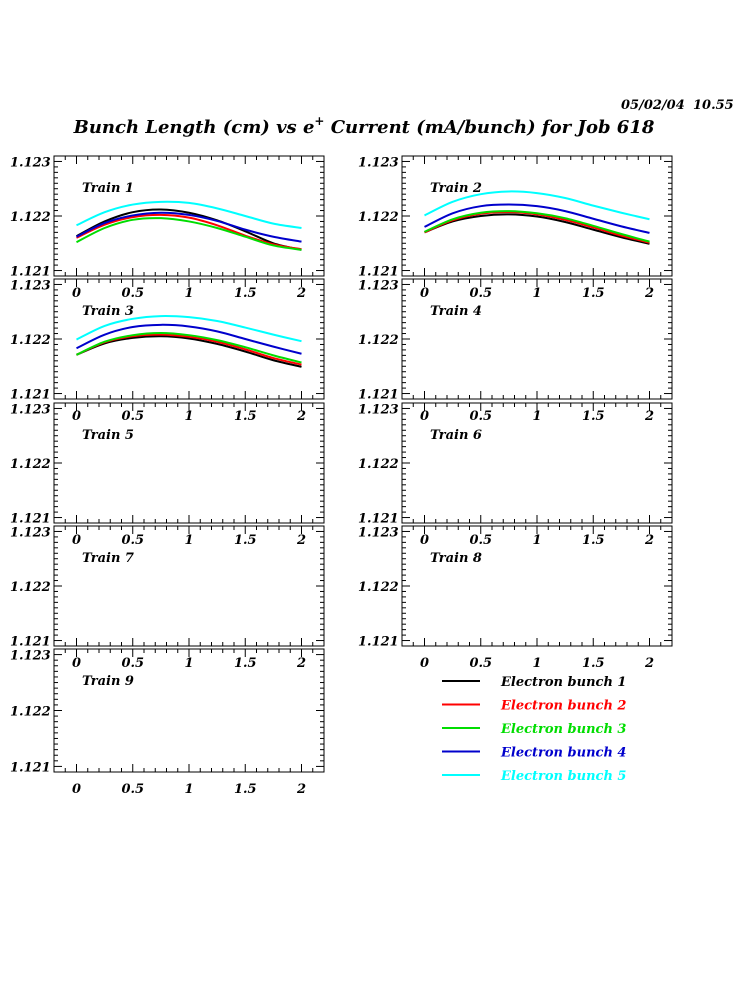 The width and height of the screenshot is (750, 1000). I want to click on title-sup: +, so click(319, 121).